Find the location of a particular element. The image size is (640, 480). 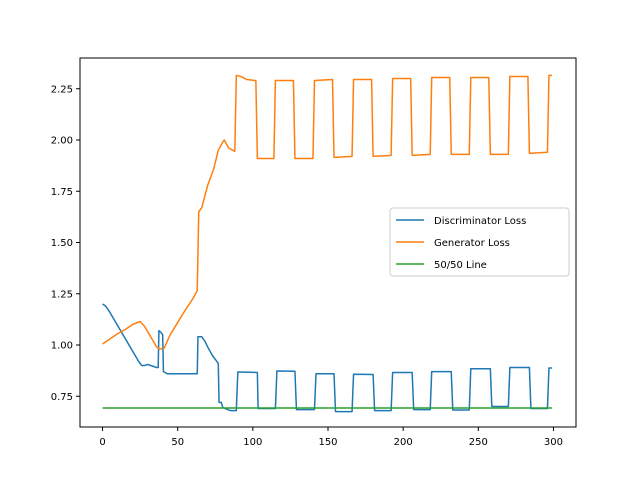

legend-label: 50/50 Line is located at coordinates (460, 265).